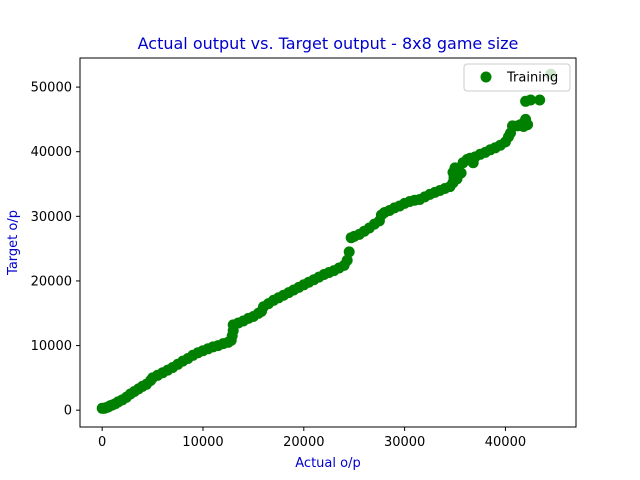  I want to click on legend-box, so click(517, 77).